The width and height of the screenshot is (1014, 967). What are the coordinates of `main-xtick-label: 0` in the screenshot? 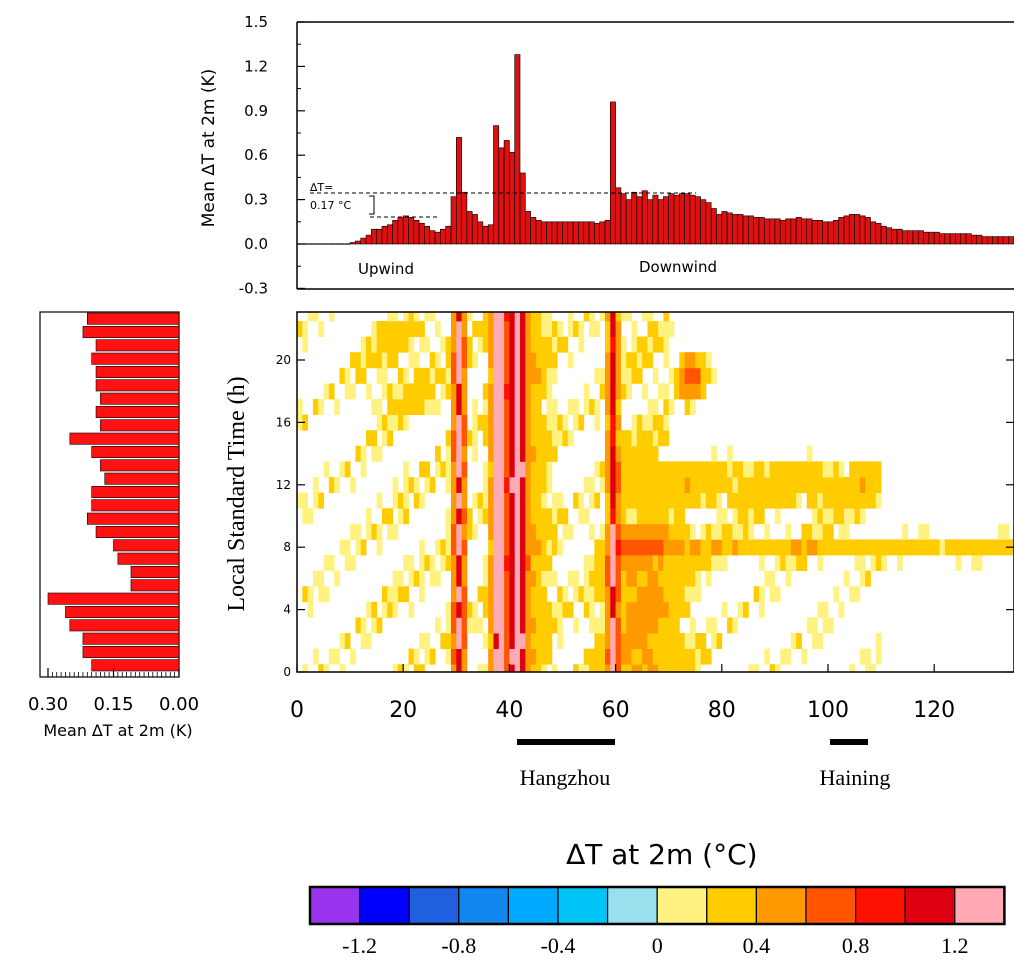 It's located at (297, 710).